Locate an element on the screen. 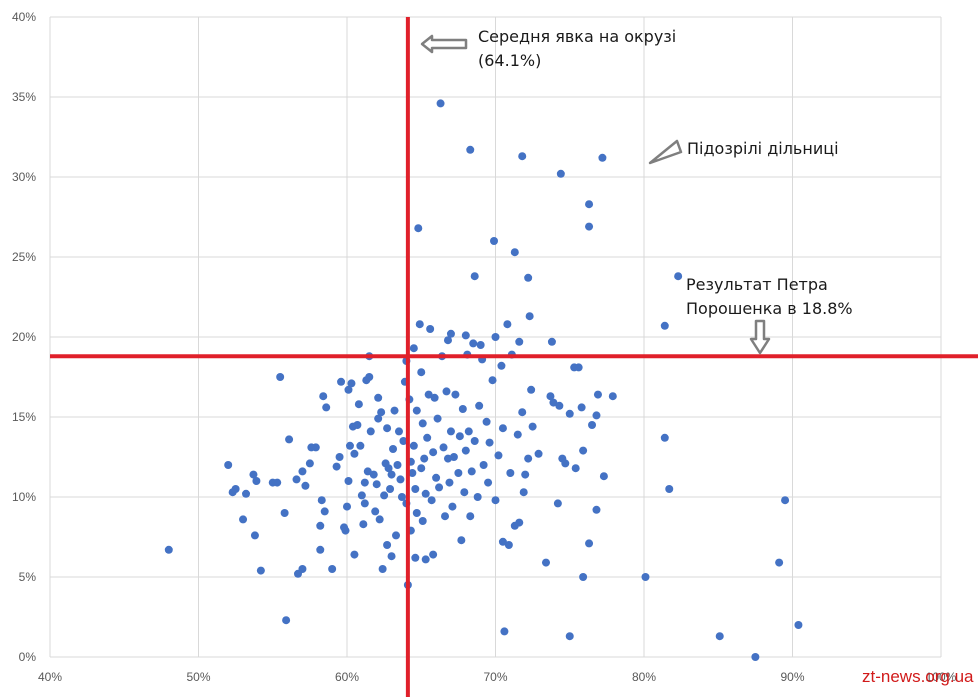 The height and width of the screenshot is (697, 978). x-tick-label: 80% is located at coordinates (644, 677).